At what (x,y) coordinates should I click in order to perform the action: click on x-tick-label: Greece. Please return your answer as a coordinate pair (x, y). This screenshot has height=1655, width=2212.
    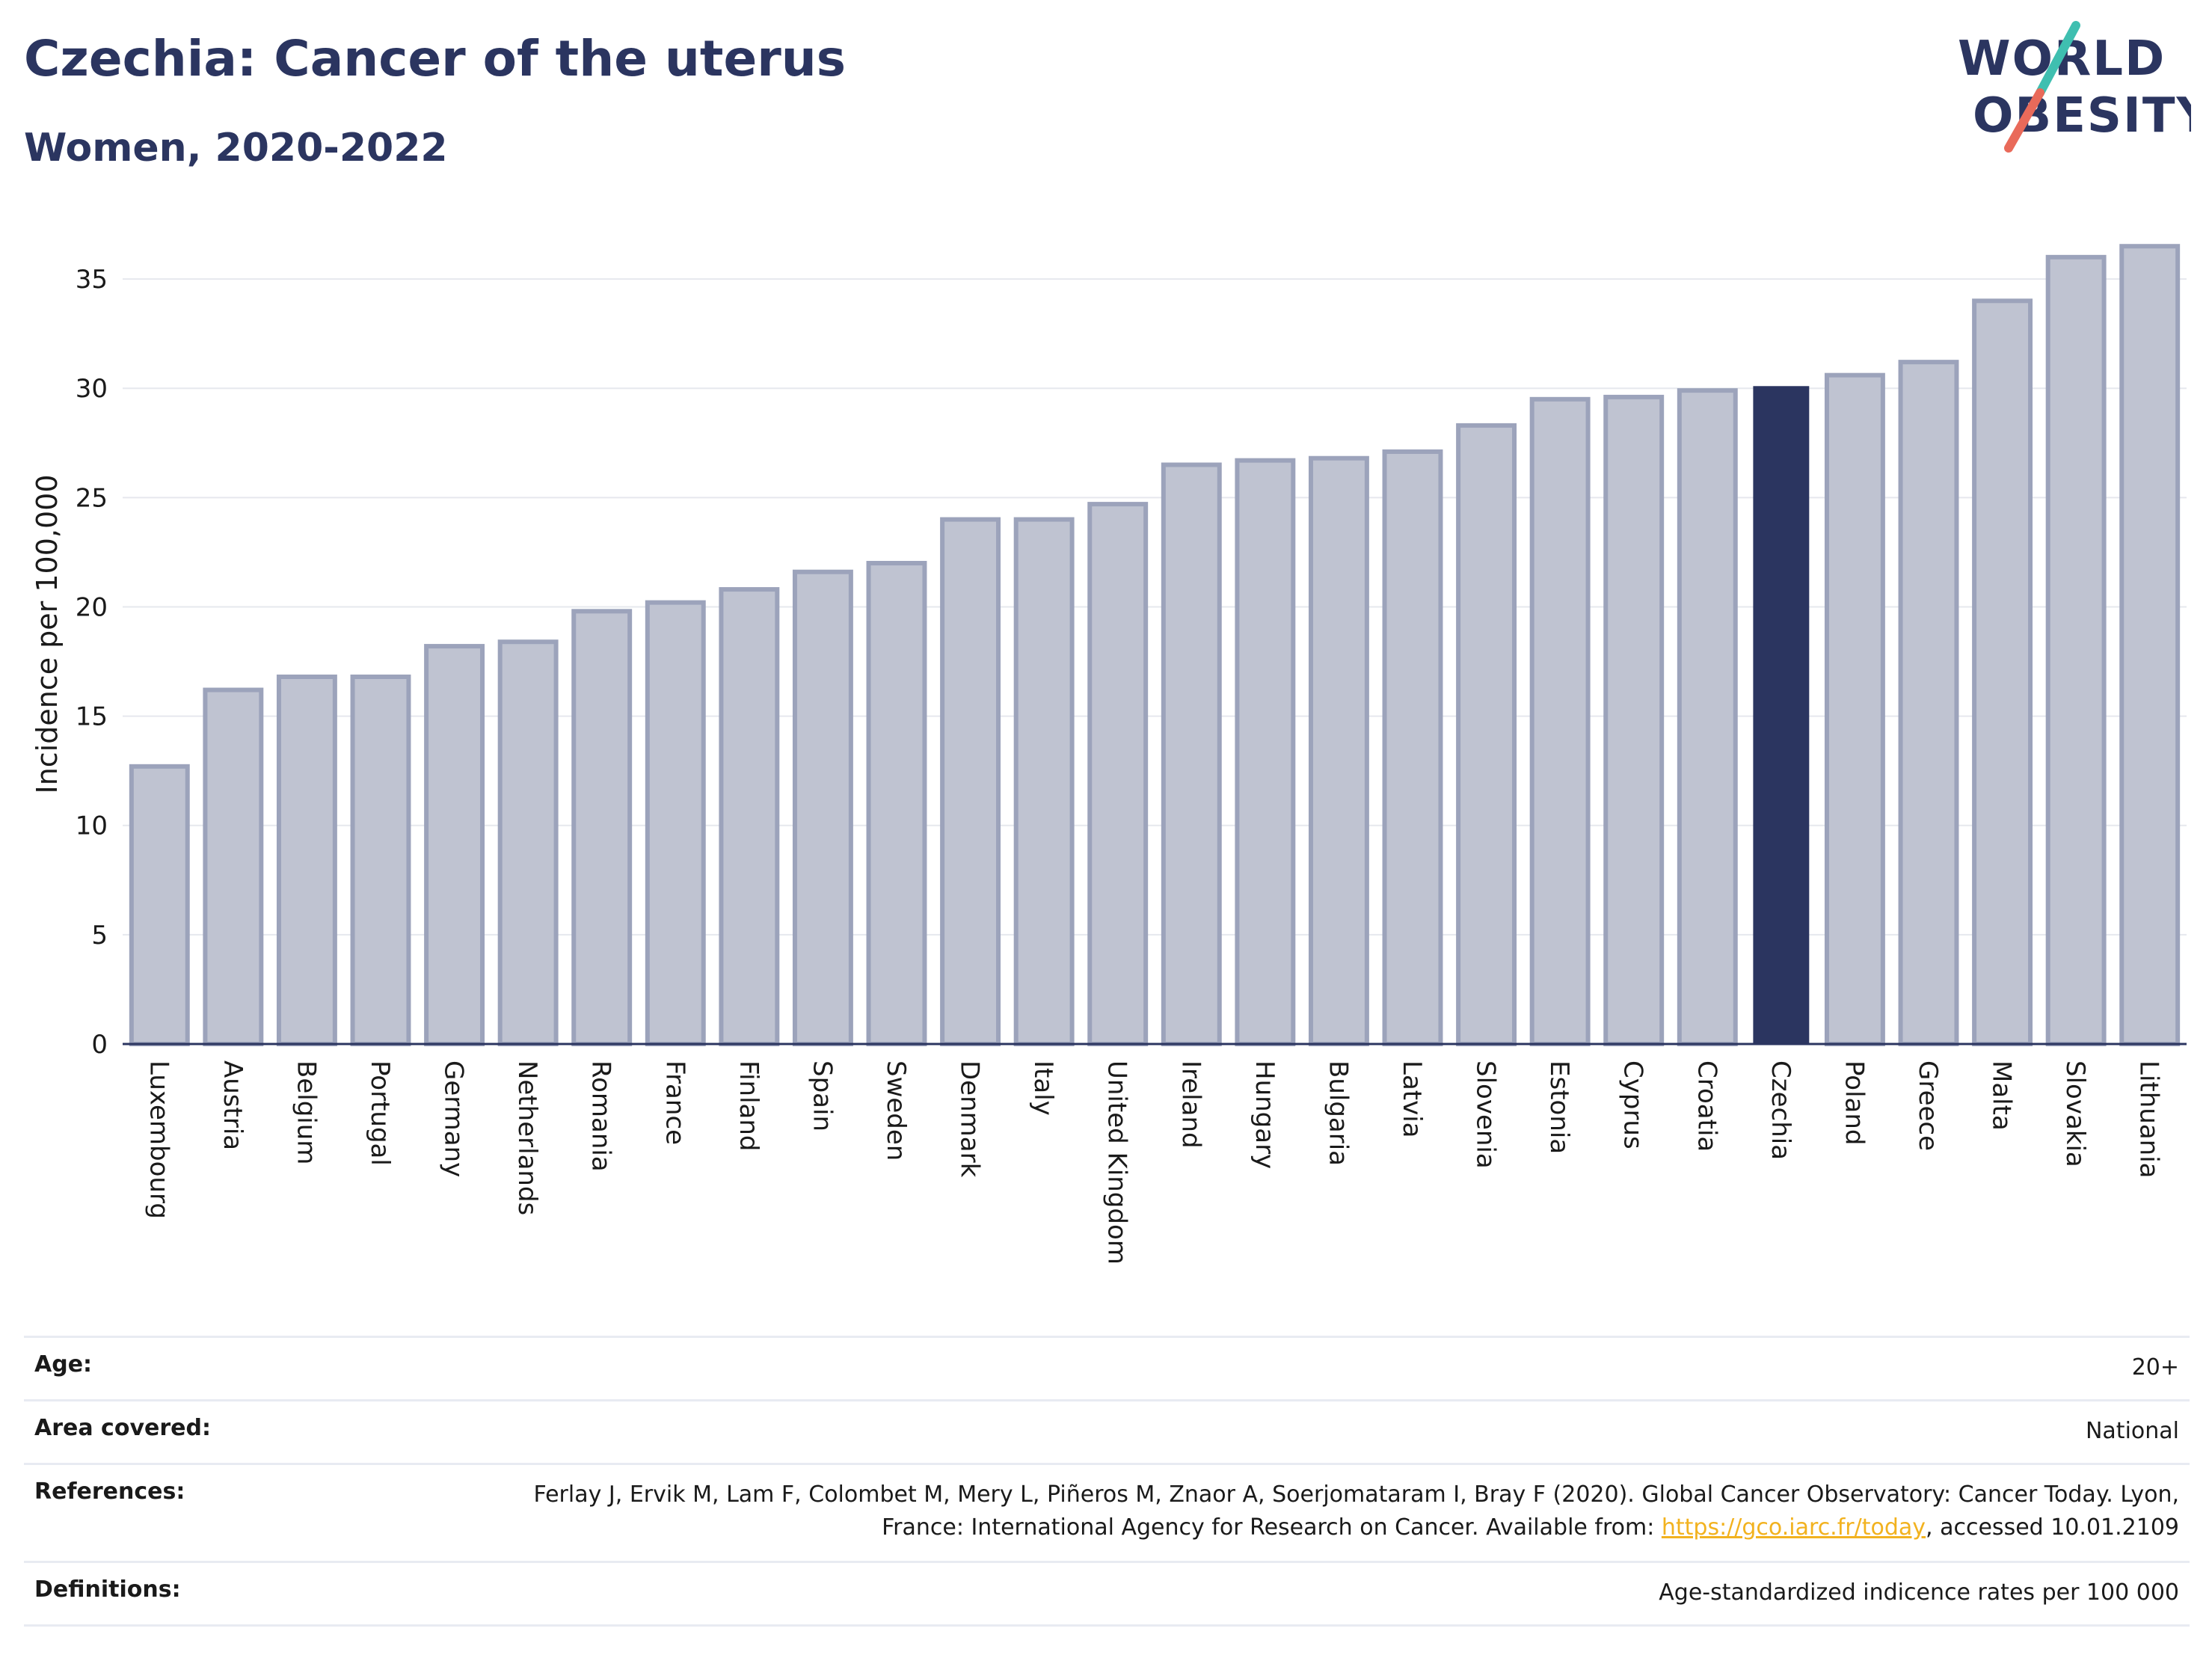
    Looking at the image, I should click on (1928, 1105).